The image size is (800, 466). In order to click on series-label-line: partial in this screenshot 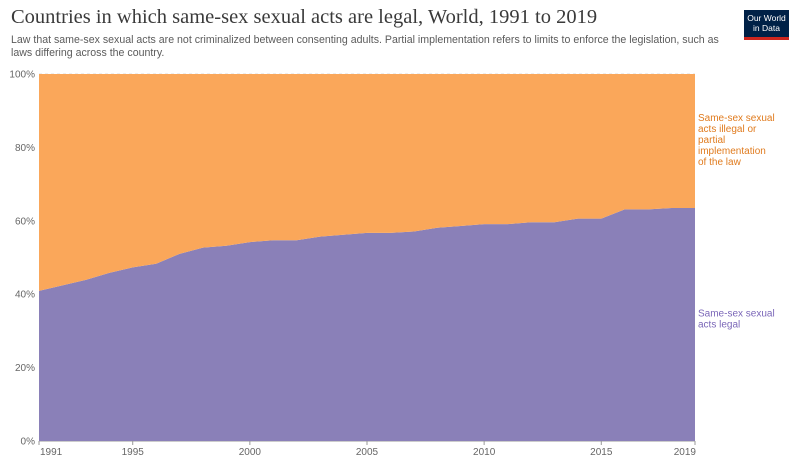, I will do `click(711, 140)`.